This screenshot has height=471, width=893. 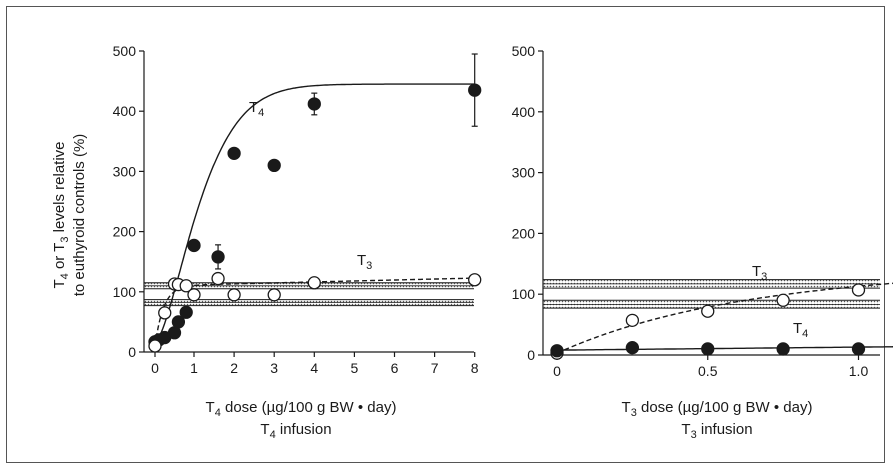 What do you see at coordinates (725, 348) in the screenshot?
I see `right-t4-fit-curve` at bounding box center [725, 348].